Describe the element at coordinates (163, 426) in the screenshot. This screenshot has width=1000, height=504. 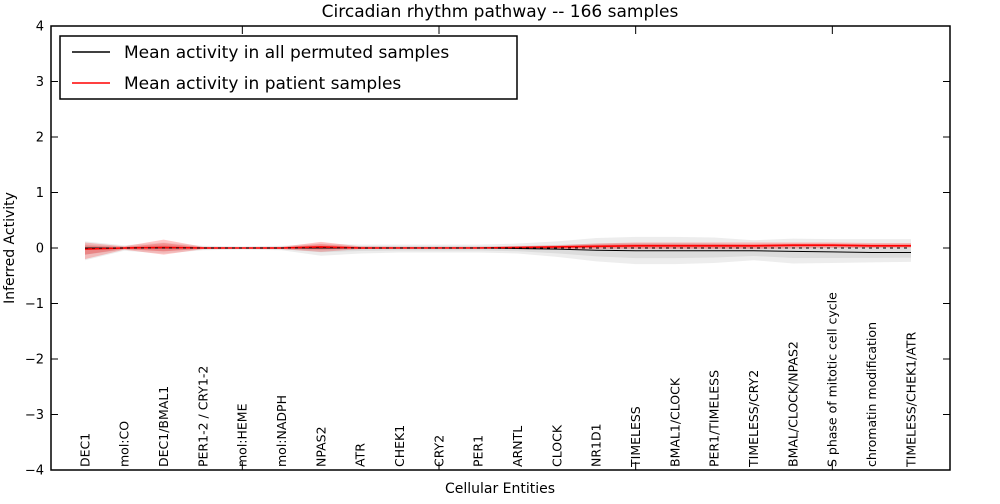
I see `x-tick-label: DEC1/BMAL1` at that location.